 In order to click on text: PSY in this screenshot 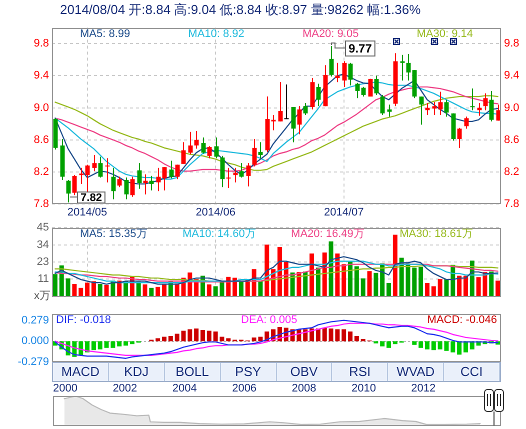, I will do `click(248, 372)`.